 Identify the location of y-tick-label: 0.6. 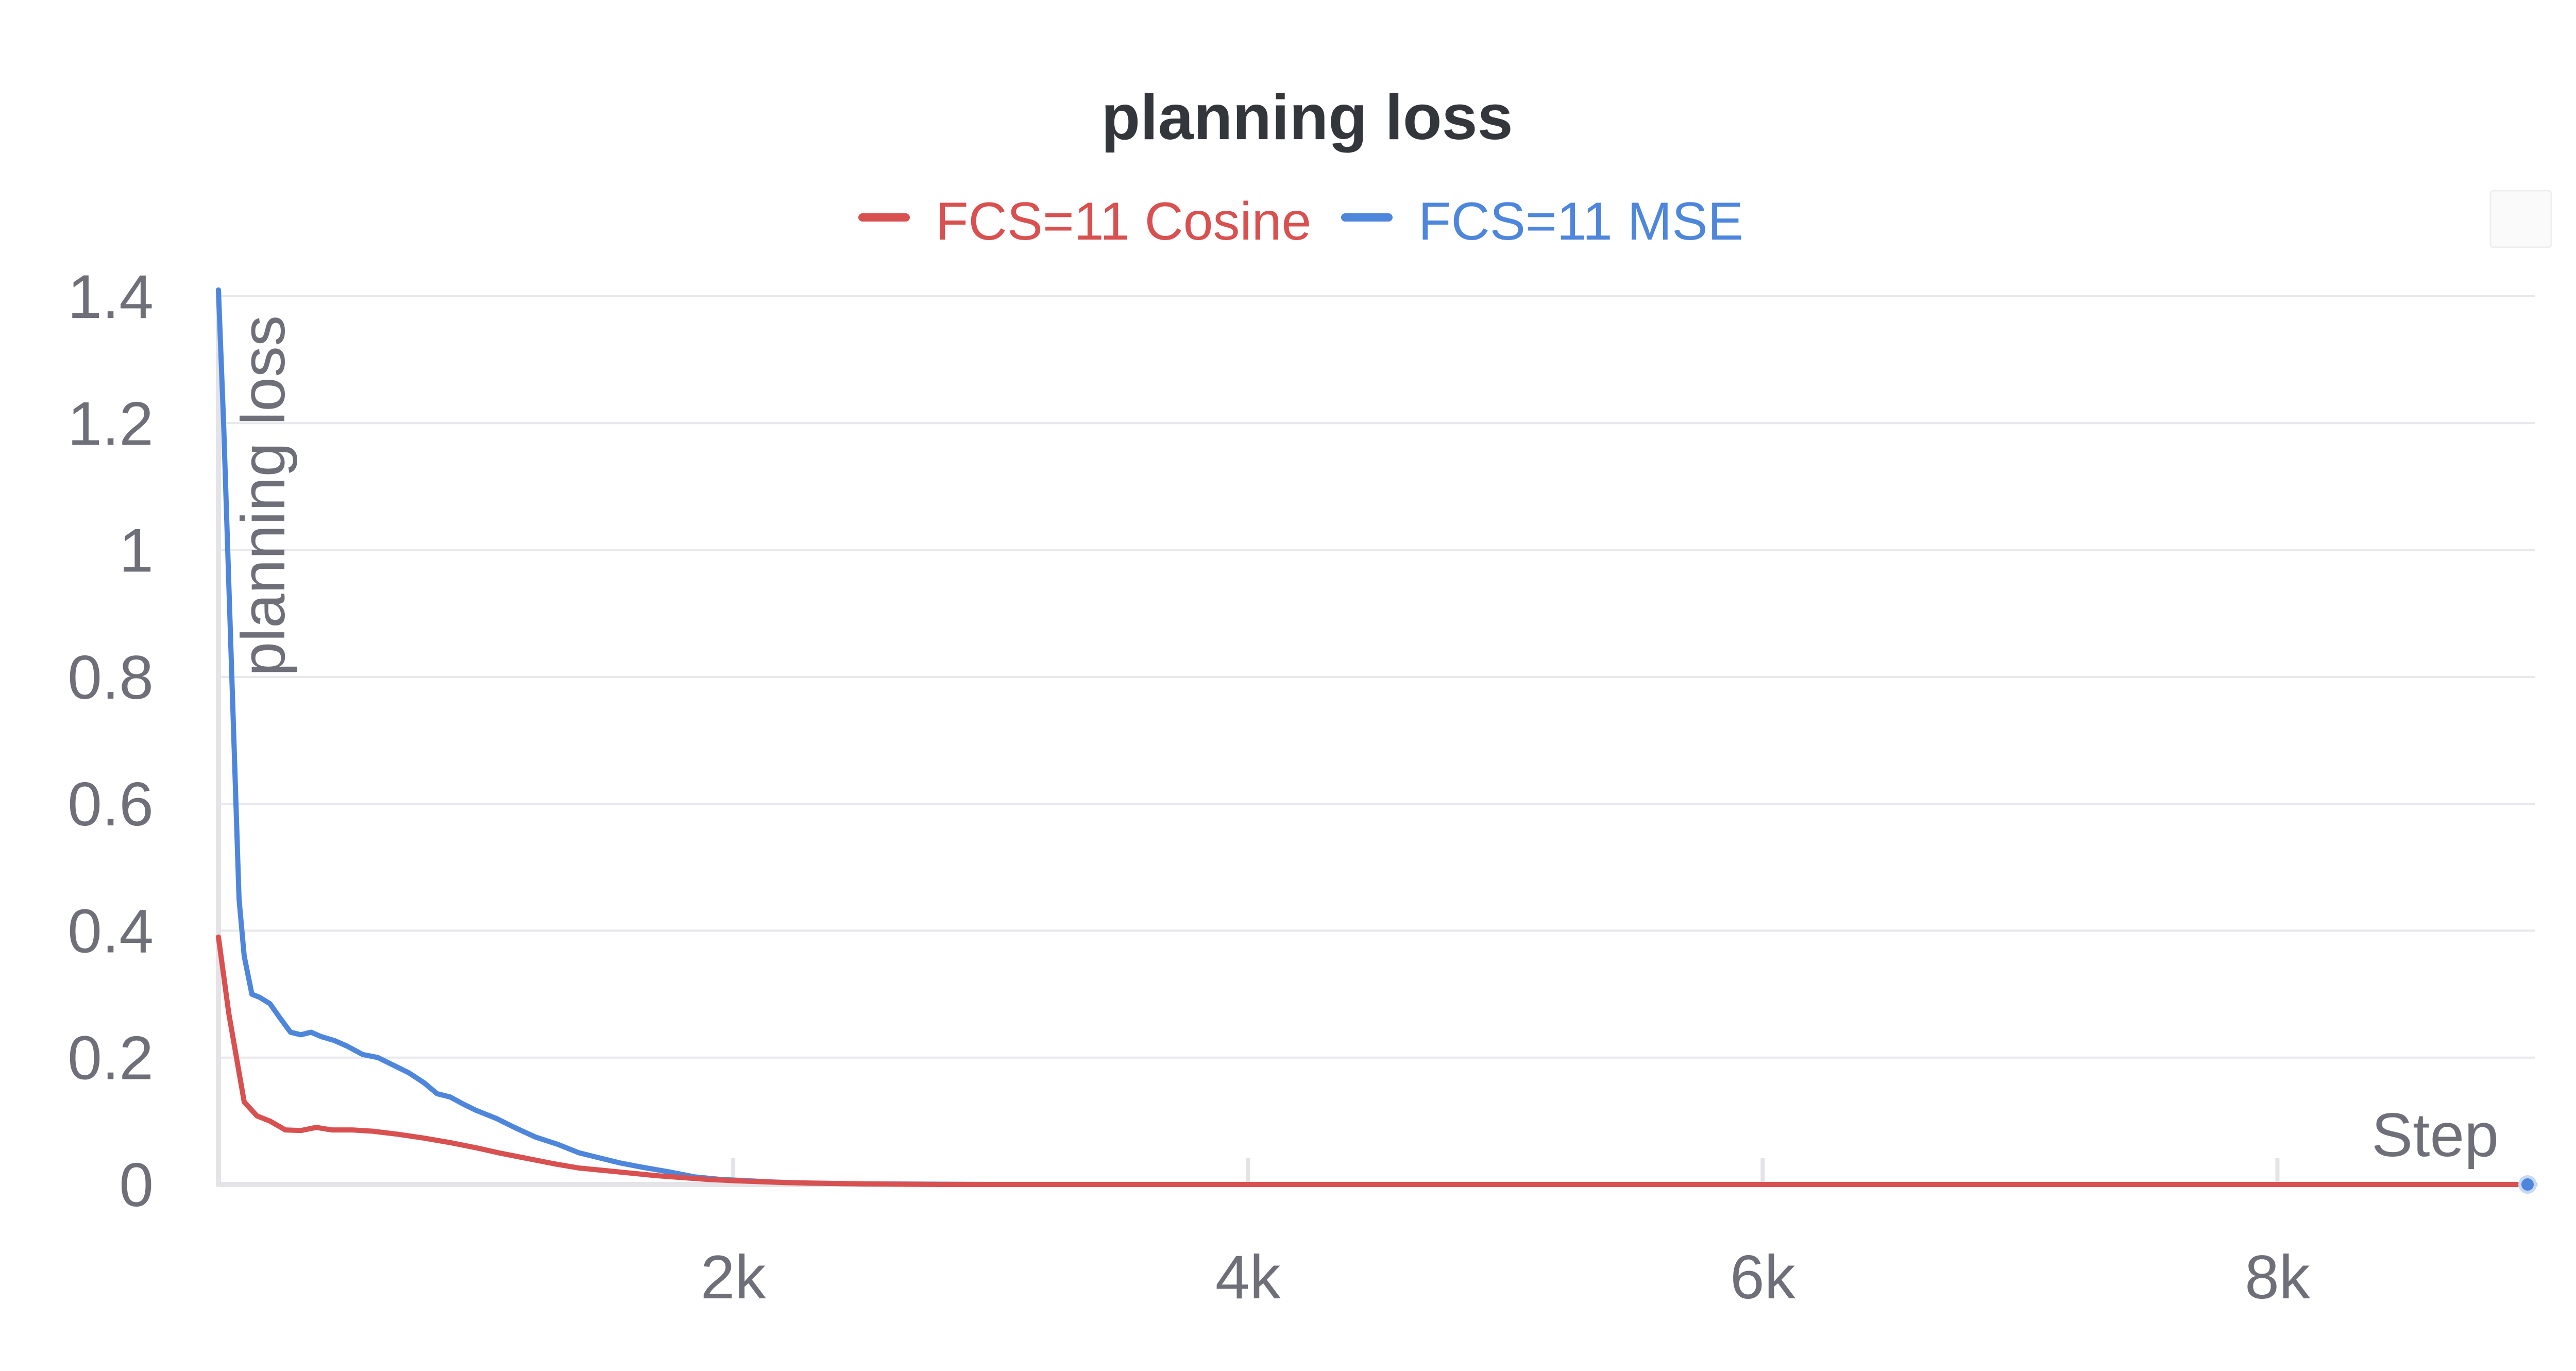
(111, 805).